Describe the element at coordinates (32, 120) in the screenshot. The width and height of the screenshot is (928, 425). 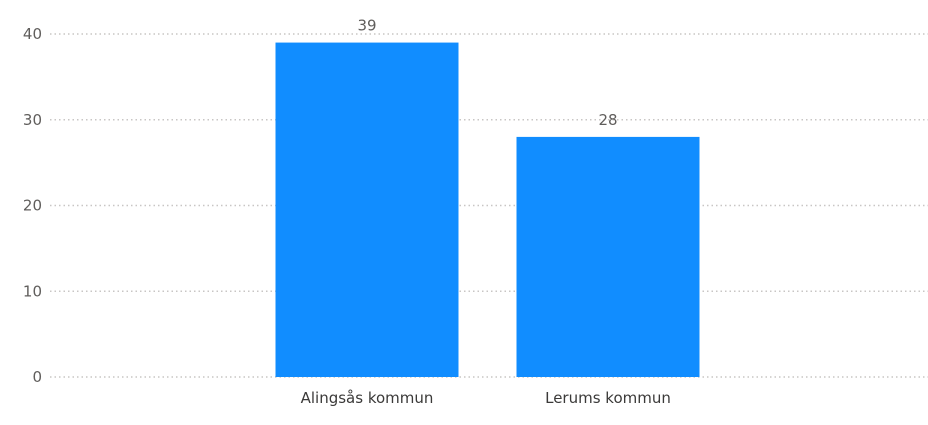
I see `y-tick-label: 30` at that location.